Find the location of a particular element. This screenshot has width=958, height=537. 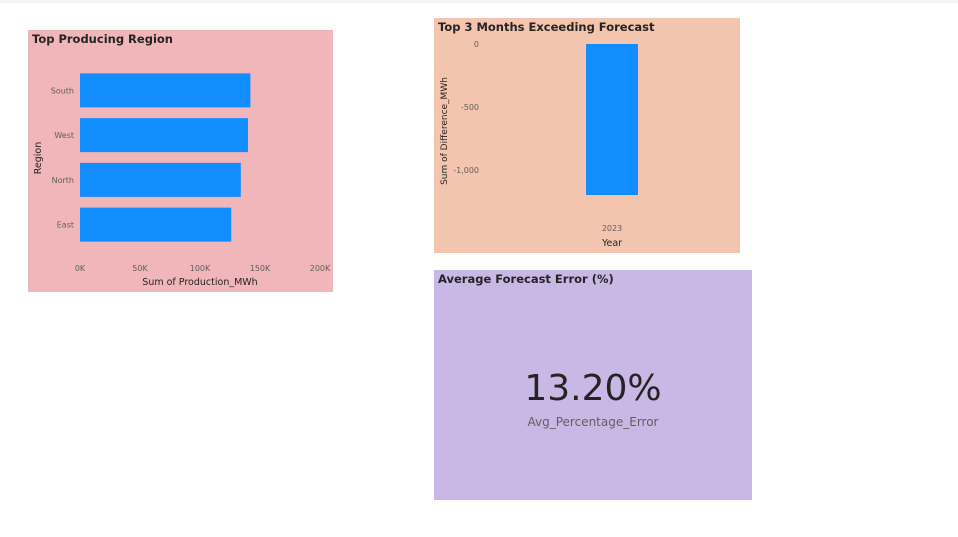

x-axis-title: Year is located at coordinates (611, 243).